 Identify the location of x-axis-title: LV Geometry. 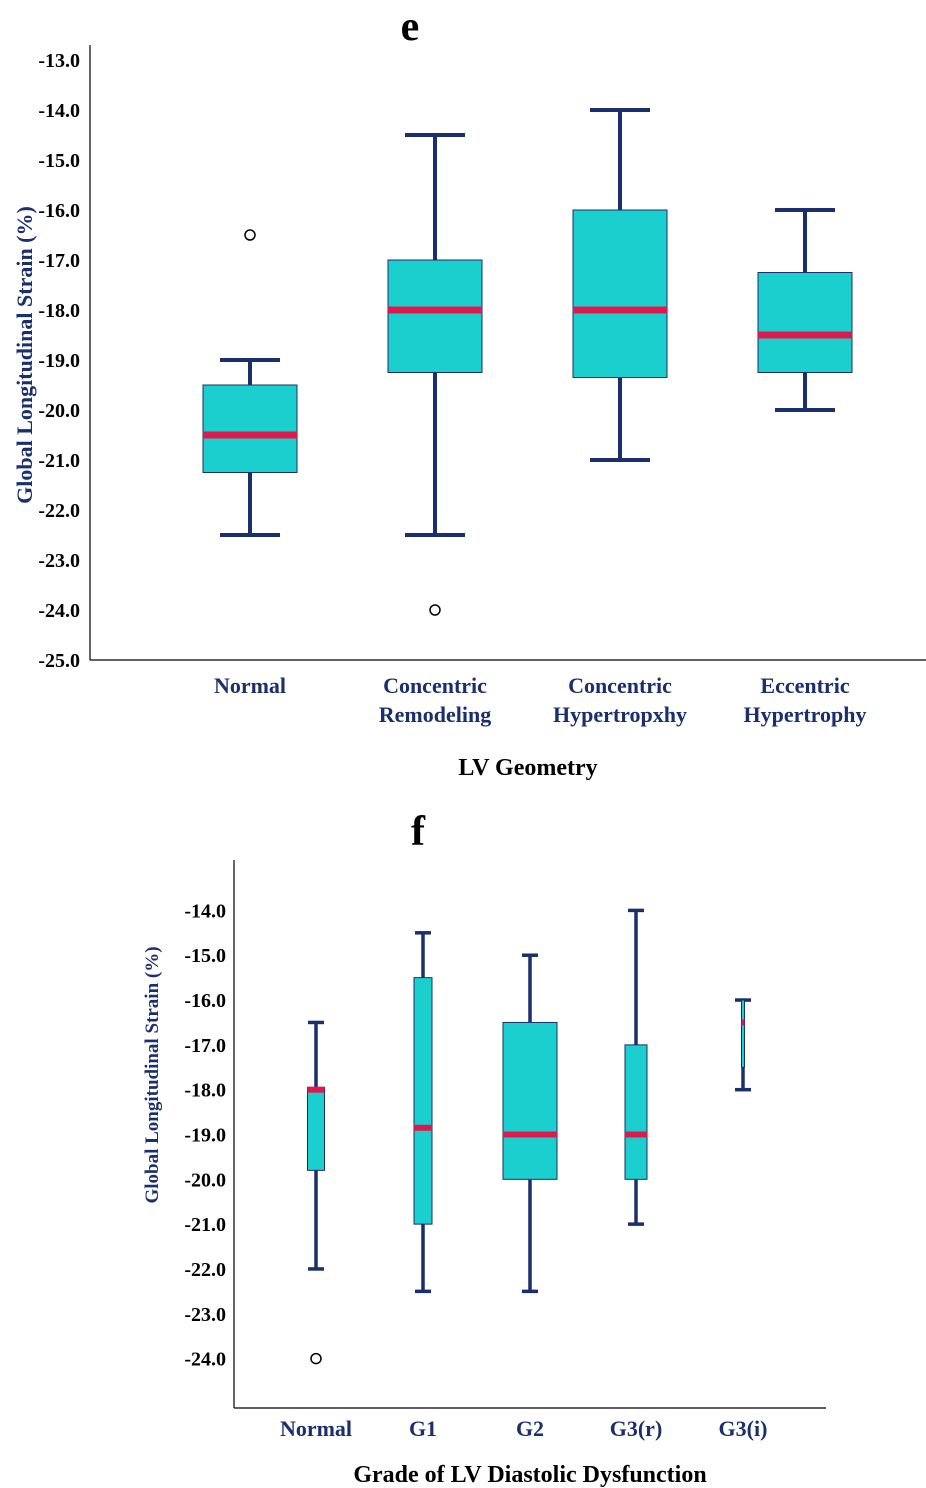
(527, 768).